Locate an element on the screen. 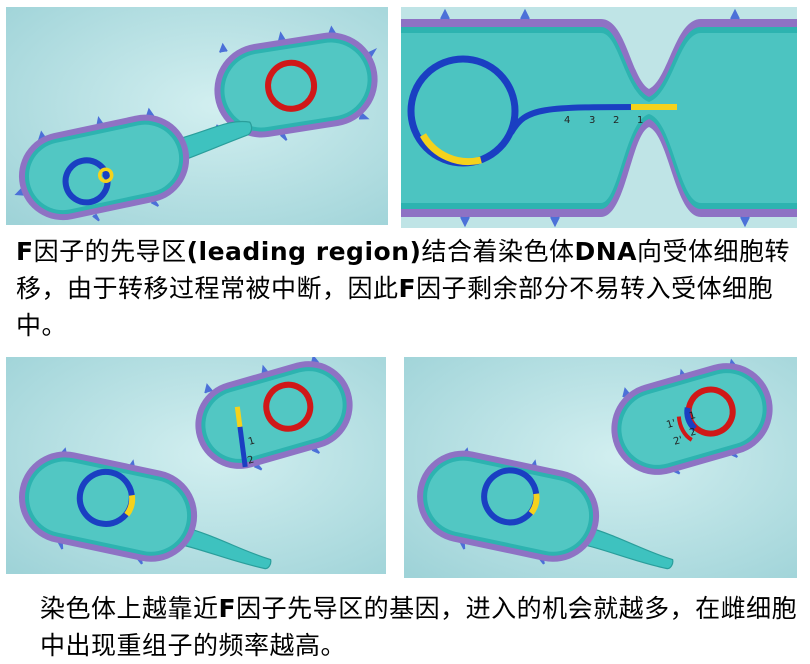  displaced-fragment is located at coordinates (684, 429).